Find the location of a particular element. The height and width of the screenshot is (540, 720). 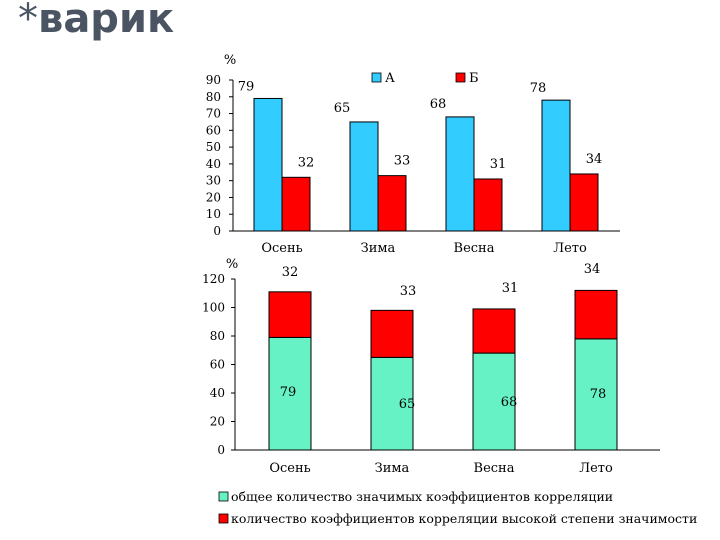

chart1-y-tick-label: 0 is located at coordinates (217, 231).